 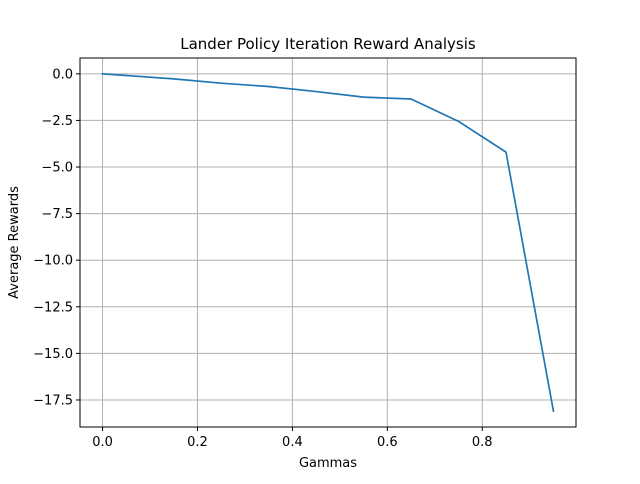 What do you see at coordinates (482, 442) in the screenshot?
I see `x-tick-label: 0.8` at bounding box center [482, 442].